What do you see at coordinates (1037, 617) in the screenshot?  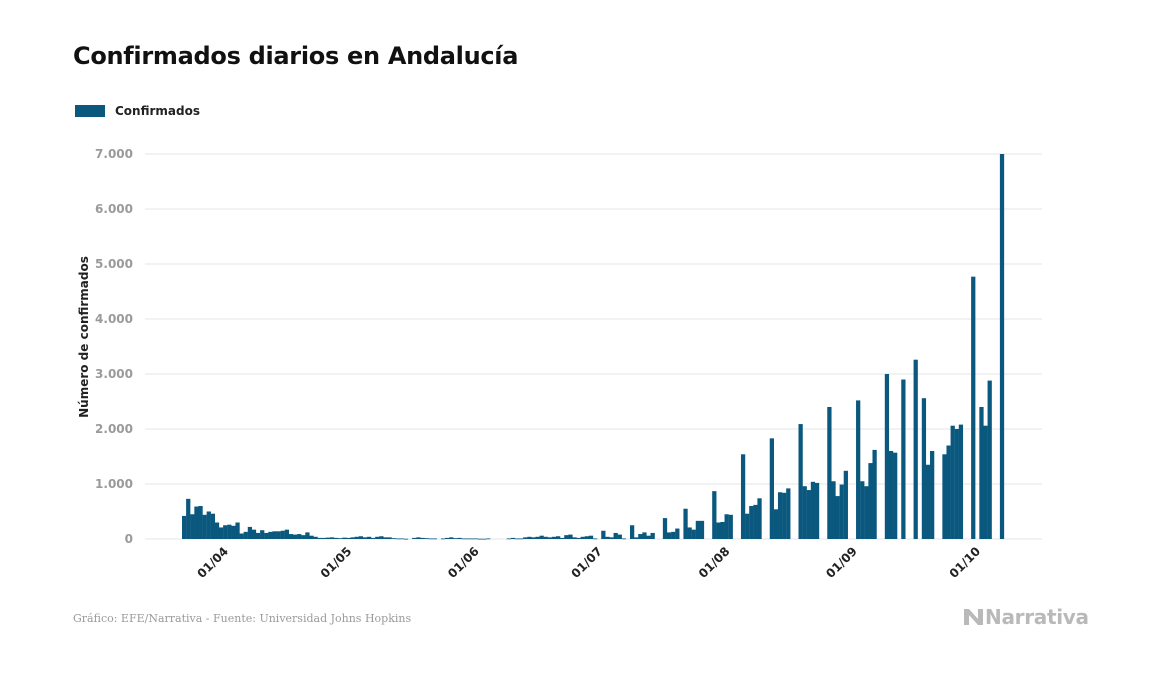 I see `narrativa-logo-text: Narrativa` at bounding box center [1037, 617].